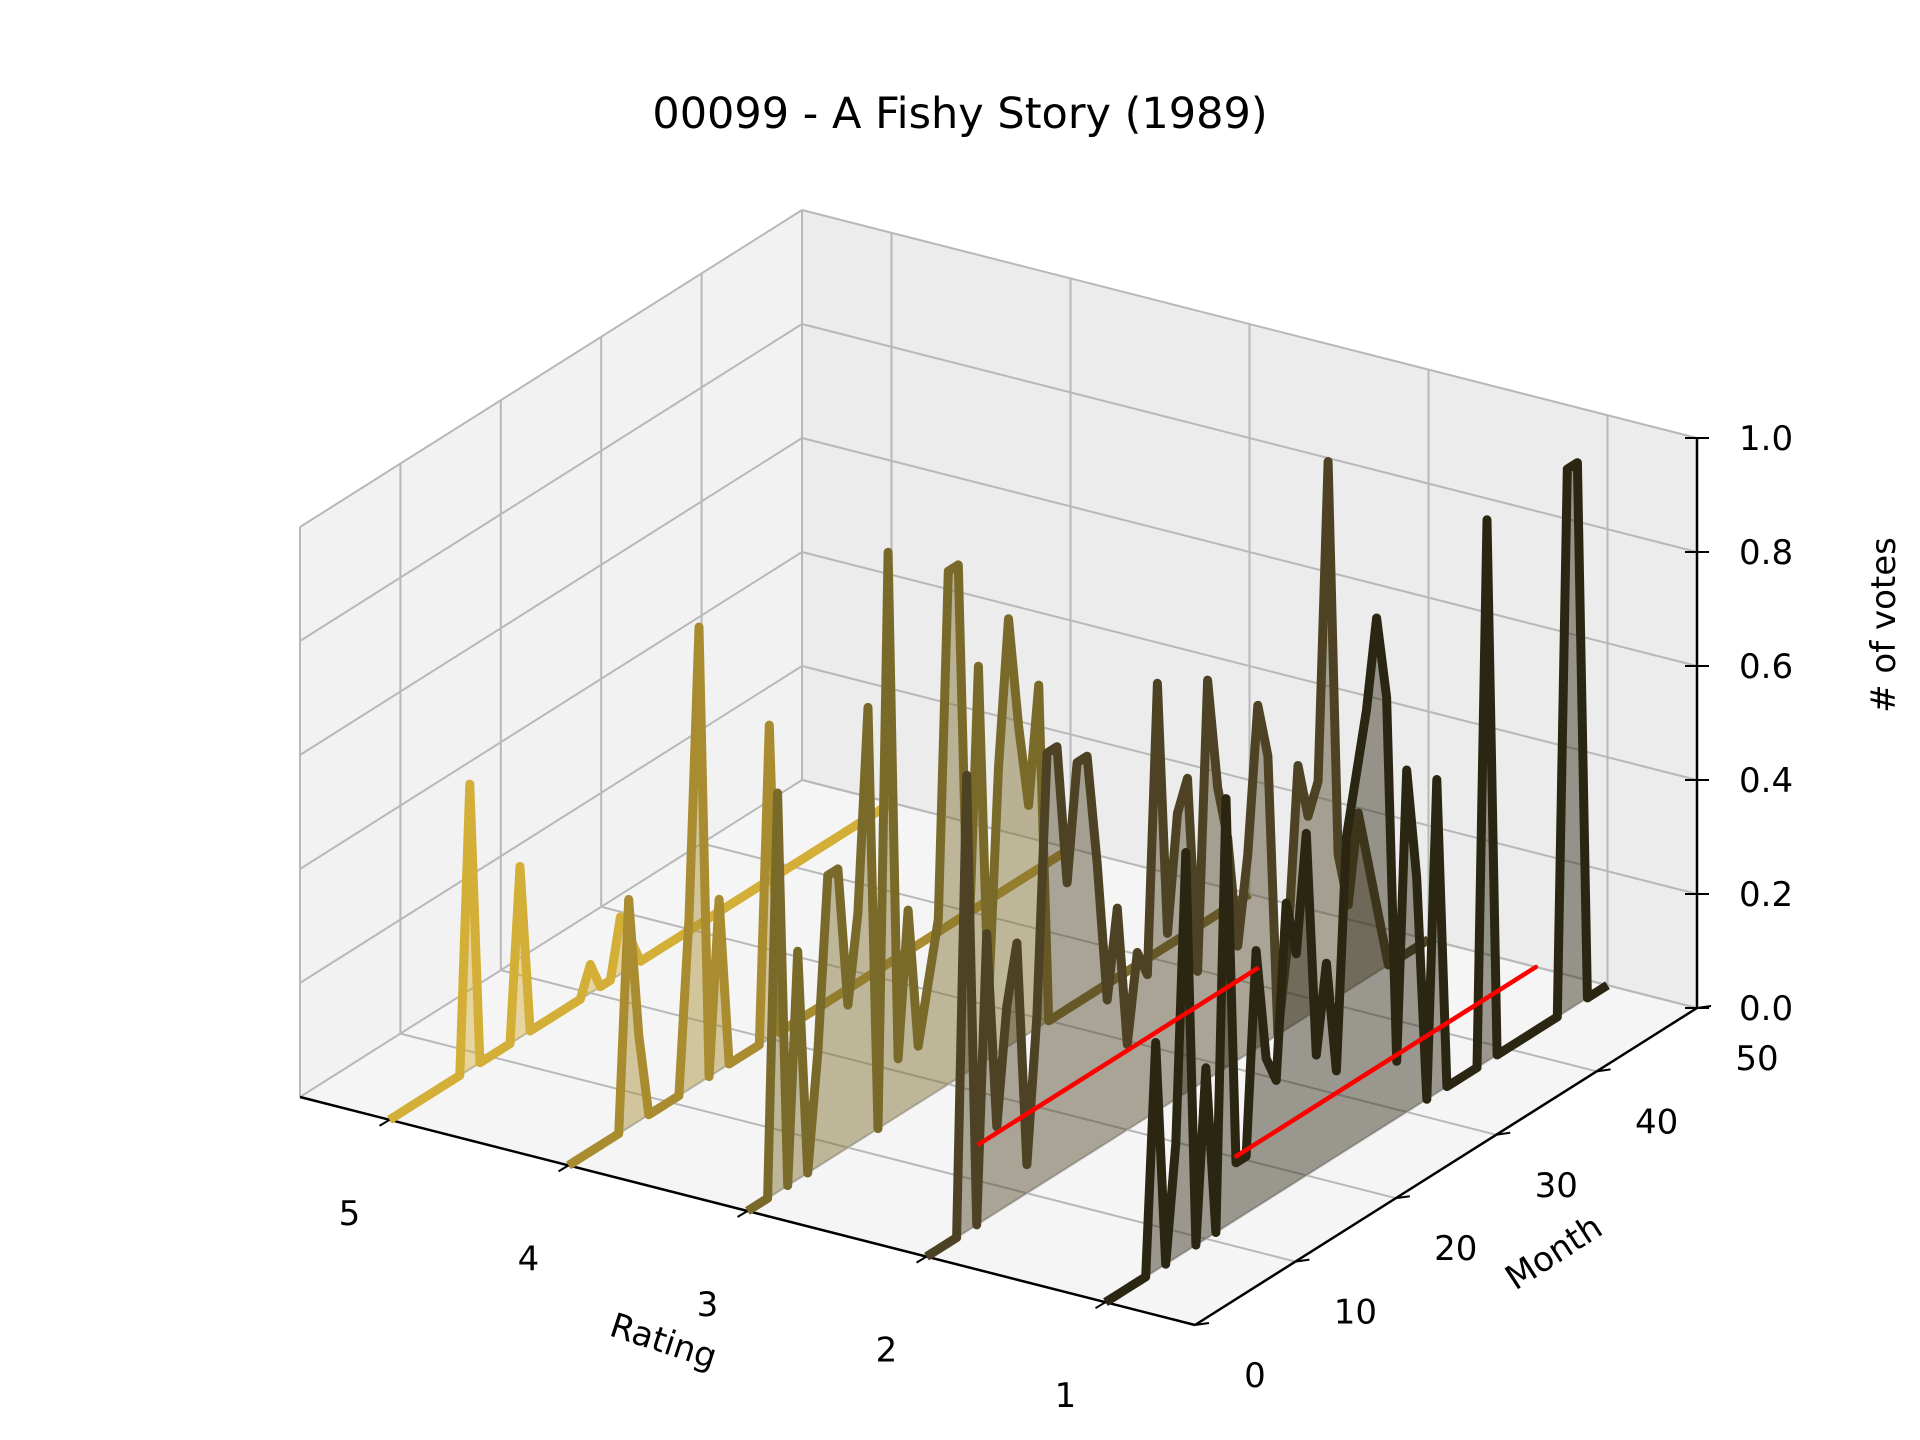 The height and width of the screenshot is (1440, 1920). Describe the element at coordinates (350, 1214) in the screenshot. I see `x-tick-label: 5` at that location.